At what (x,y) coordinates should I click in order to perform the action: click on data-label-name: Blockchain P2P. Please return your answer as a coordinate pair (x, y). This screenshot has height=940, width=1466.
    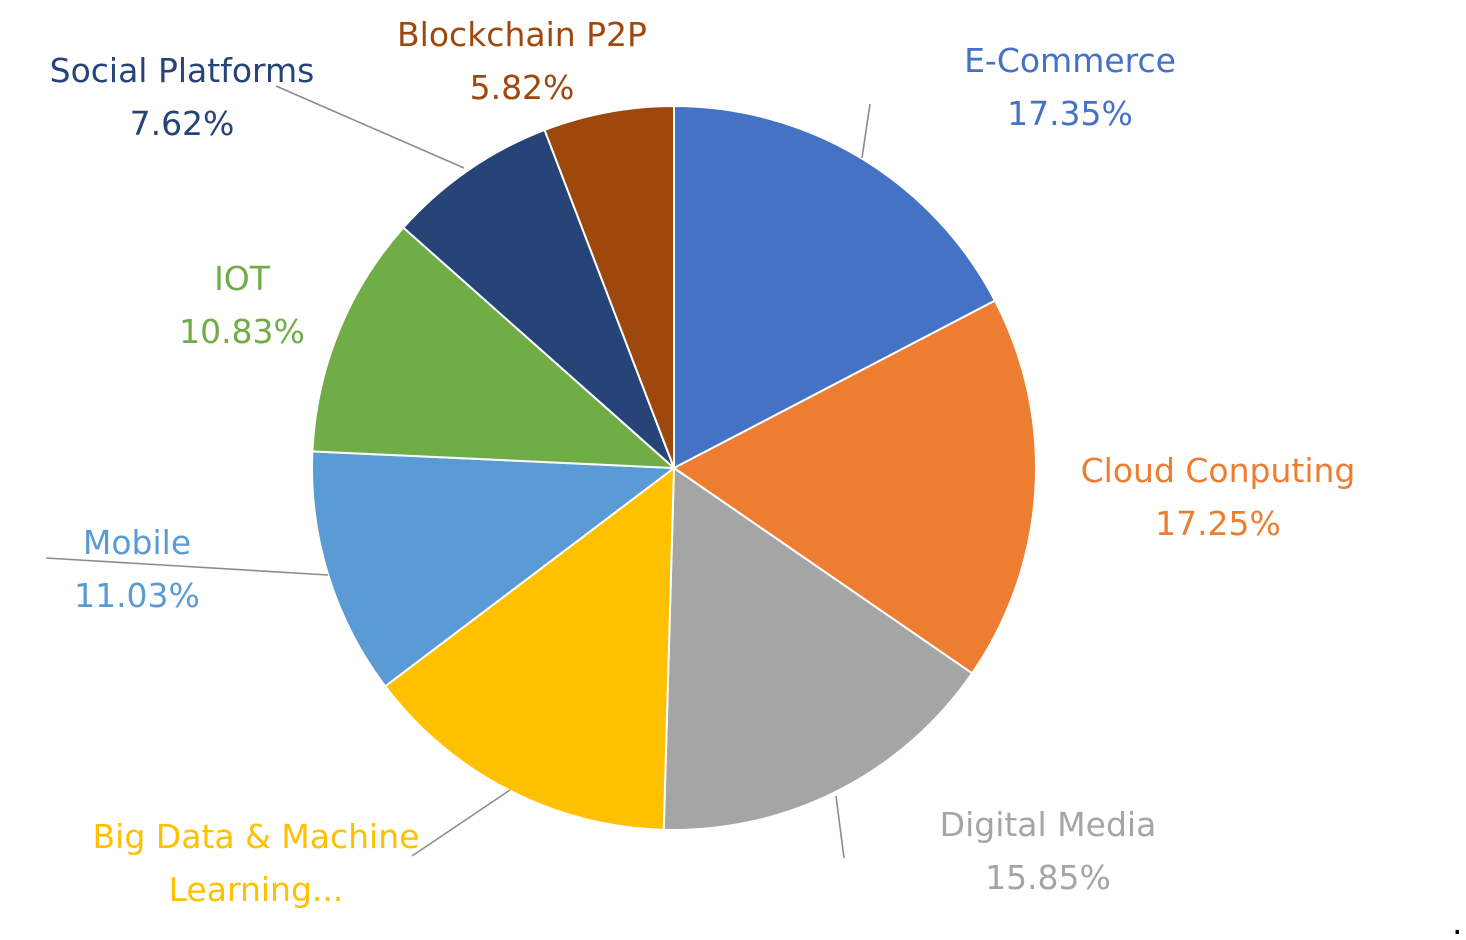
    Looking at the image, I should click on (522, 34).